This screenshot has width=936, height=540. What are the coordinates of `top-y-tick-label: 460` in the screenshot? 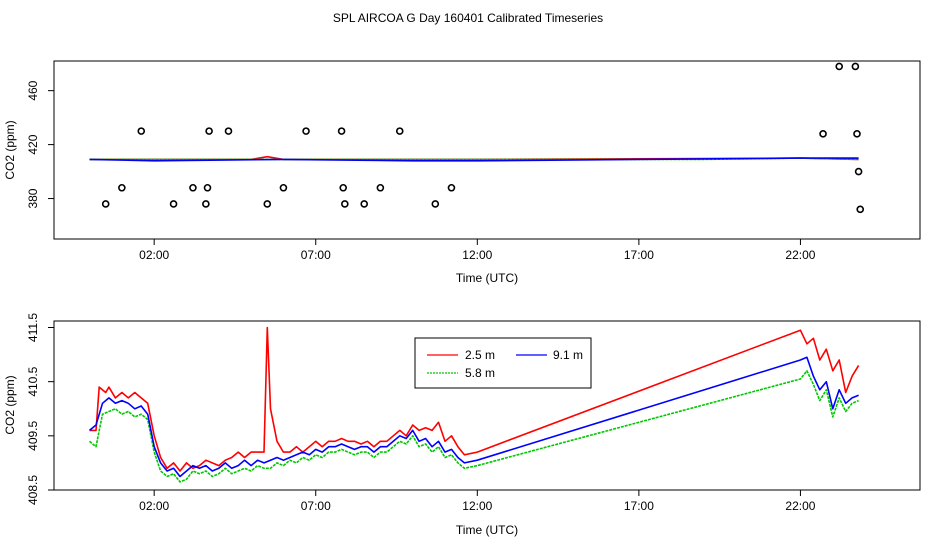 It's located at (33, 90).